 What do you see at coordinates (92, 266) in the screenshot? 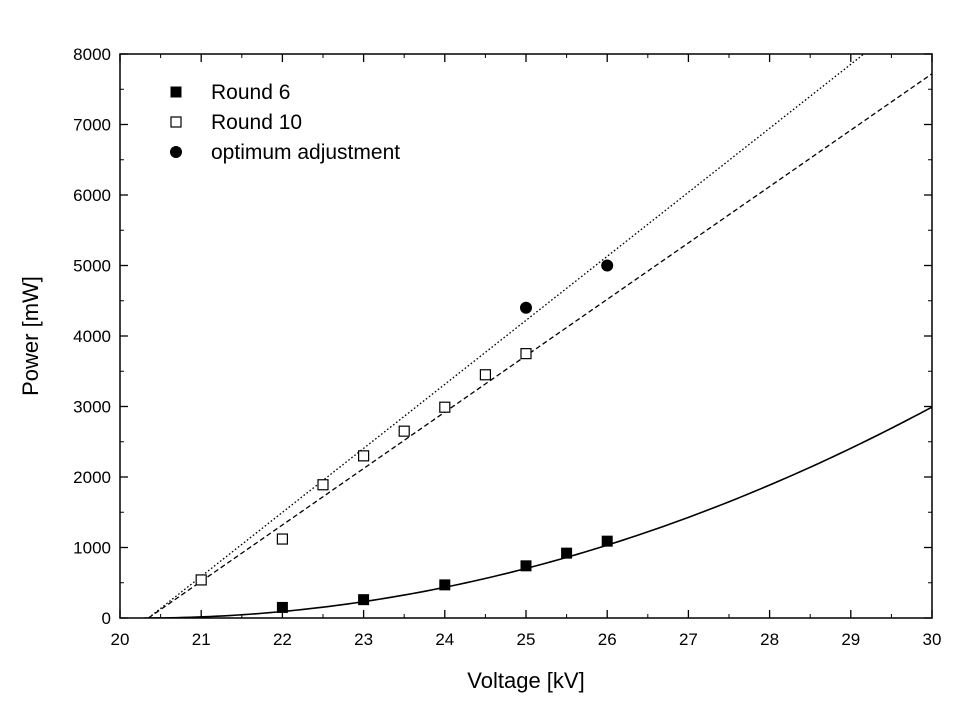
I see `y-tick-label: 5000` at bounding box center [92, 266].